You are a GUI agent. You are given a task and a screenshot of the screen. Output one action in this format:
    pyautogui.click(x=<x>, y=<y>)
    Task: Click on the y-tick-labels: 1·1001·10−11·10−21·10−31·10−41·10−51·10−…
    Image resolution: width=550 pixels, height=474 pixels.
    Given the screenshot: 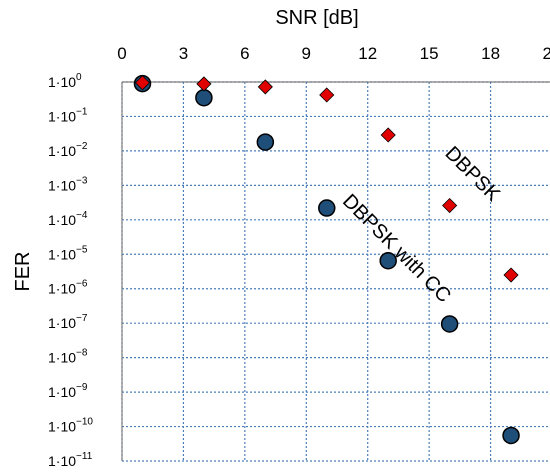 What is the action you would take?
    pyautogui.click(x=70, y=270)
    